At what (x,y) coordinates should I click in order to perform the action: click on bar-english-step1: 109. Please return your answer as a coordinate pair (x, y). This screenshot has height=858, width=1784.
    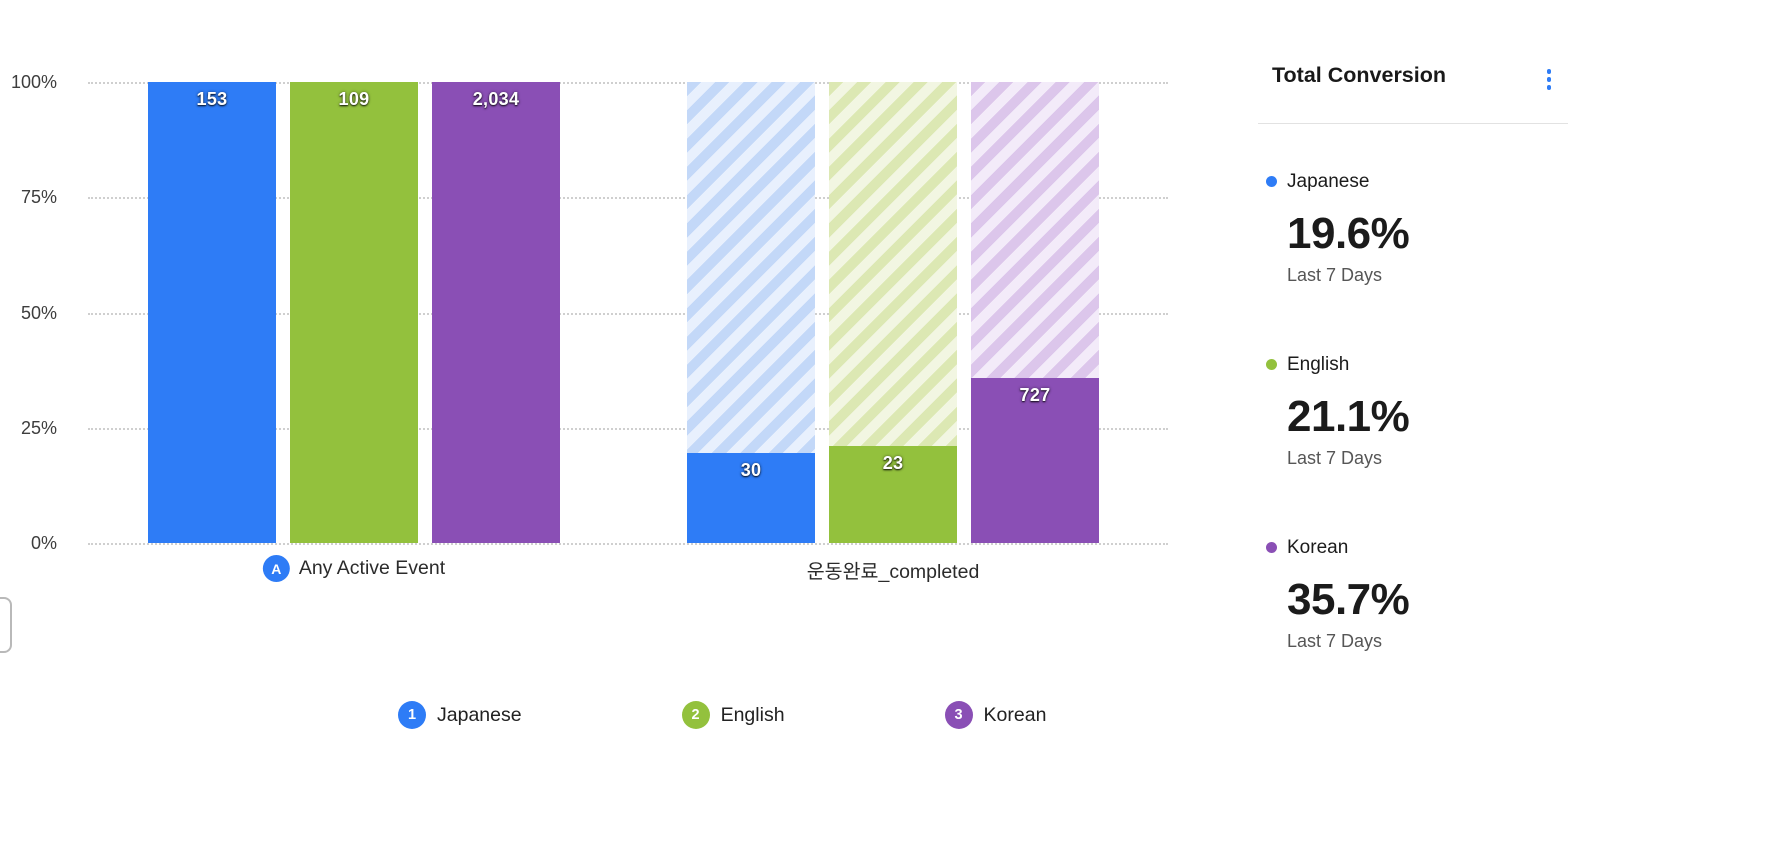
    Looking at the image, I should click on (354, 312).